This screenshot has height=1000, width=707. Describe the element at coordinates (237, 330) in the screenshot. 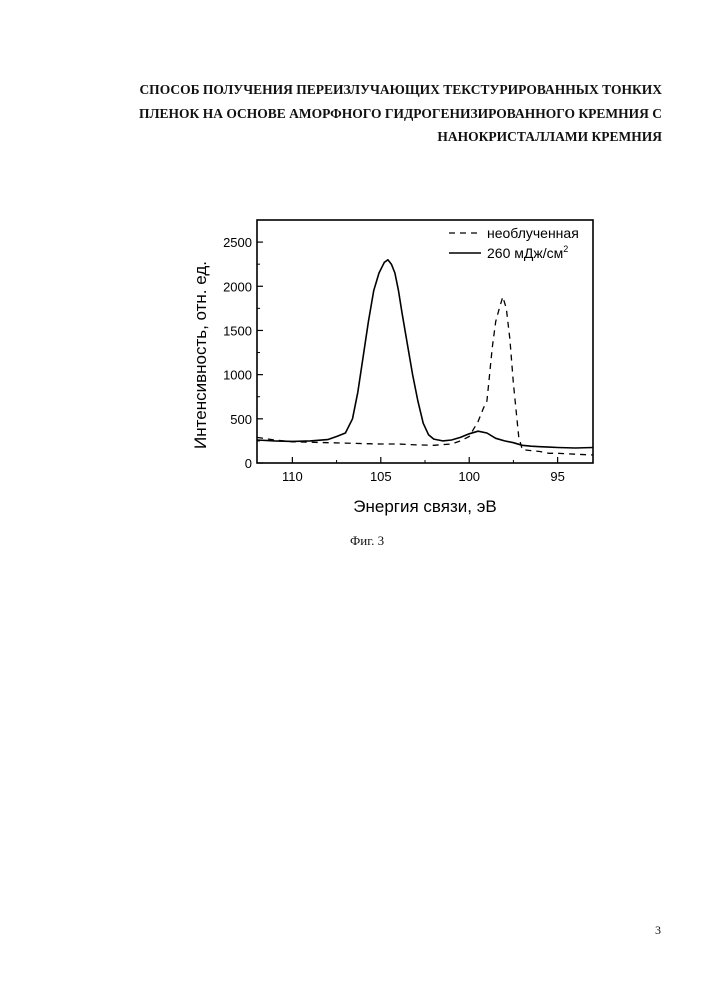

I see `y-tick-label: 1500` at that location.